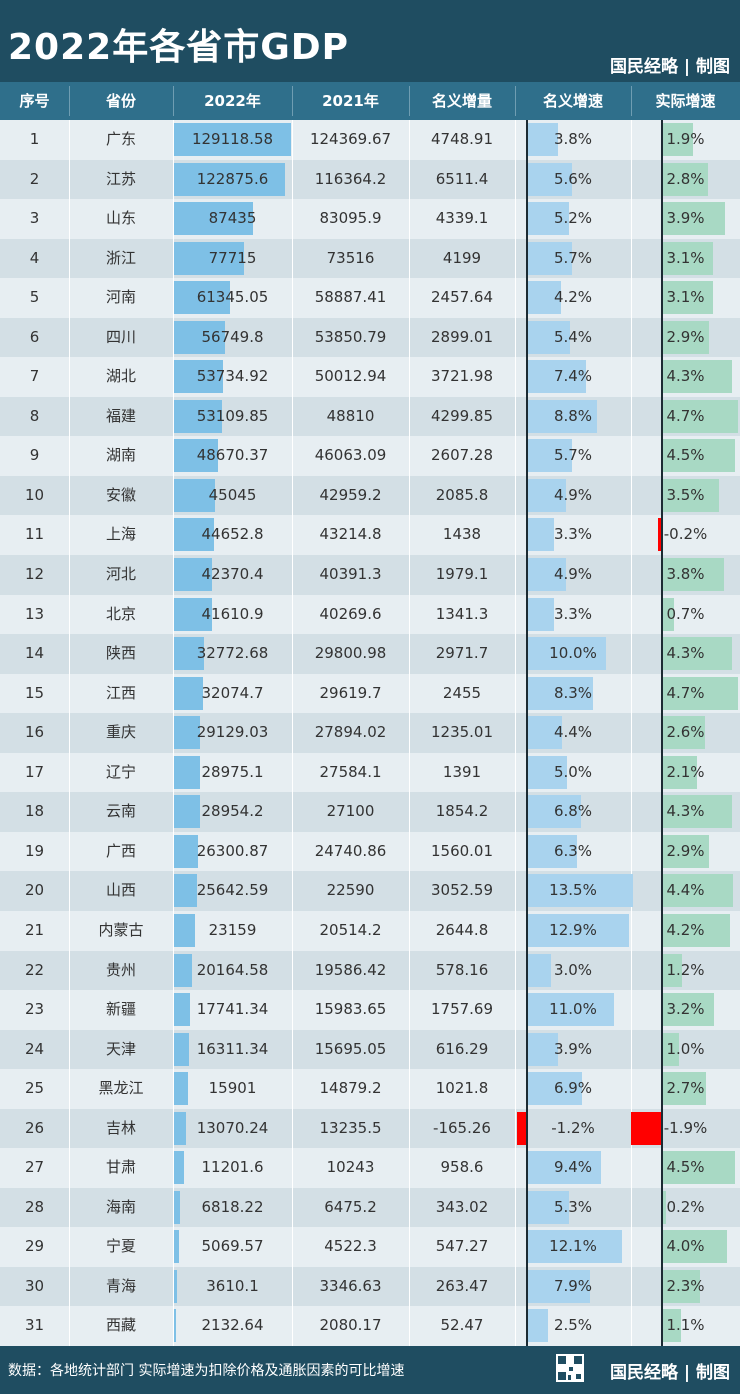 The height and width of the screenshot is (1394, 740). What do you see at coordinates (462, 1167) in the screenshot?
I see `increment-cell: 958.6` at bounding box center [462, 1167].